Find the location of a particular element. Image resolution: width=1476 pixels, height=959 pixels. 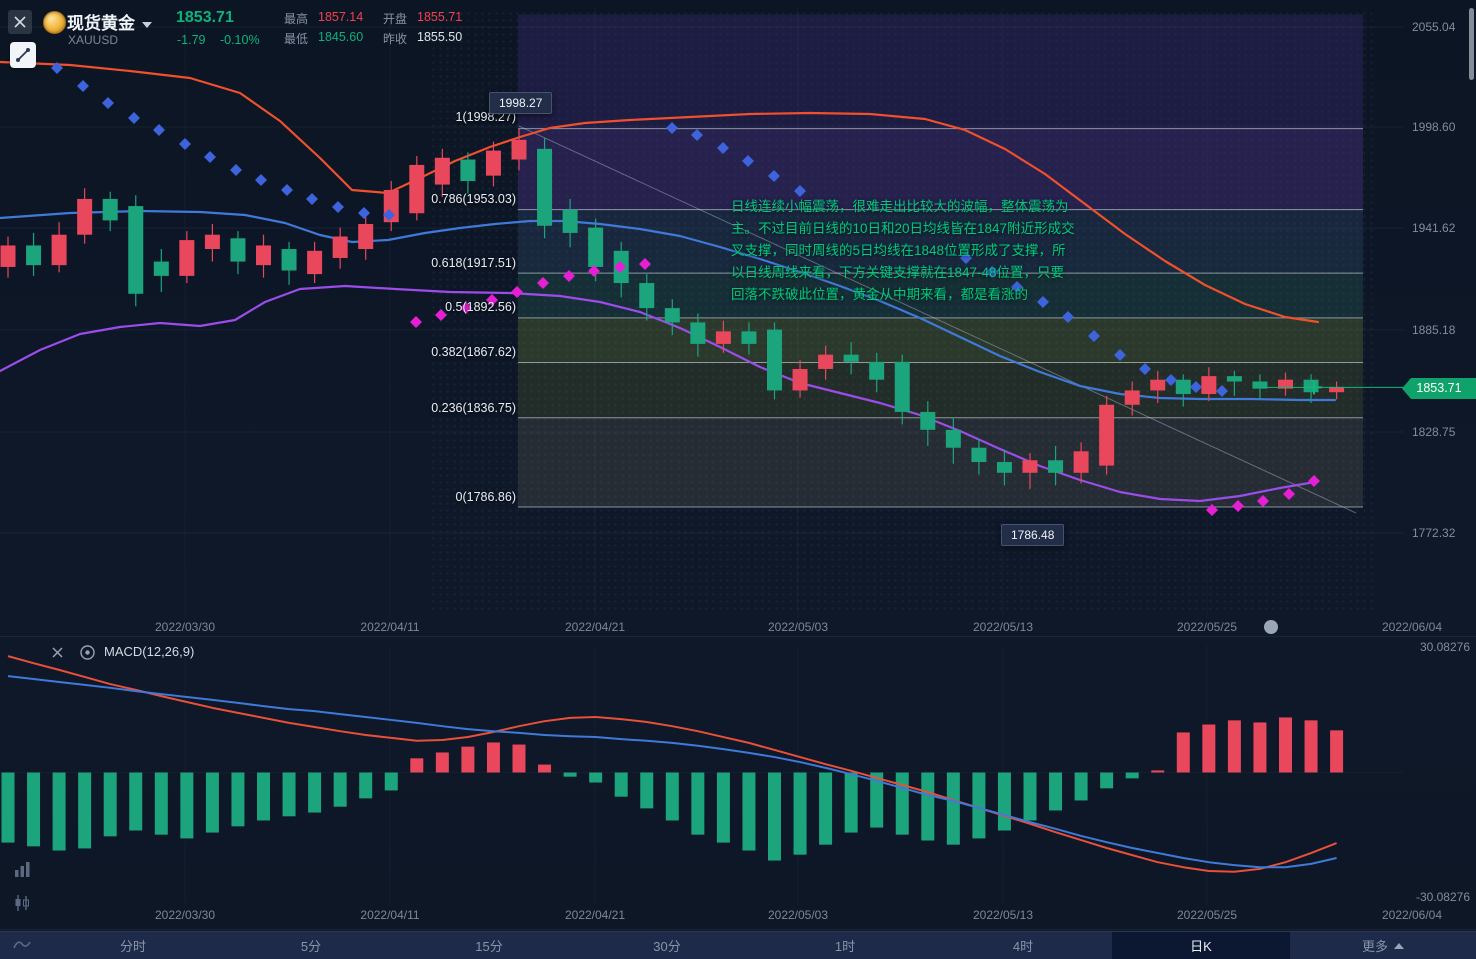

macd-close-button is located at coordinates (57, 652).